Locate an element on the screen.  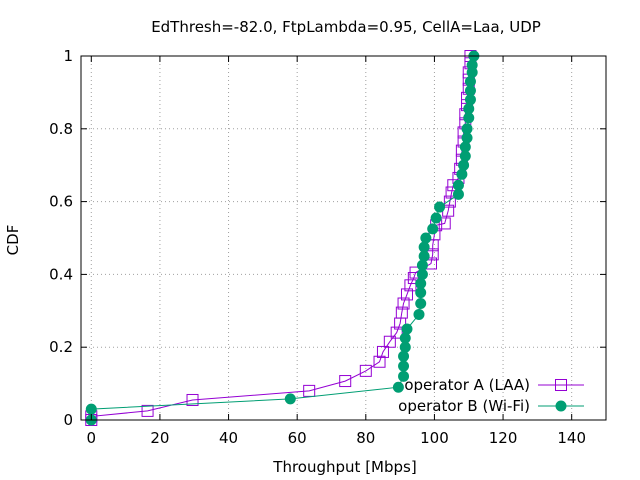
legend: operator A (LAA) operator B (Wi-Fi) is located at coordinates (491, 395).